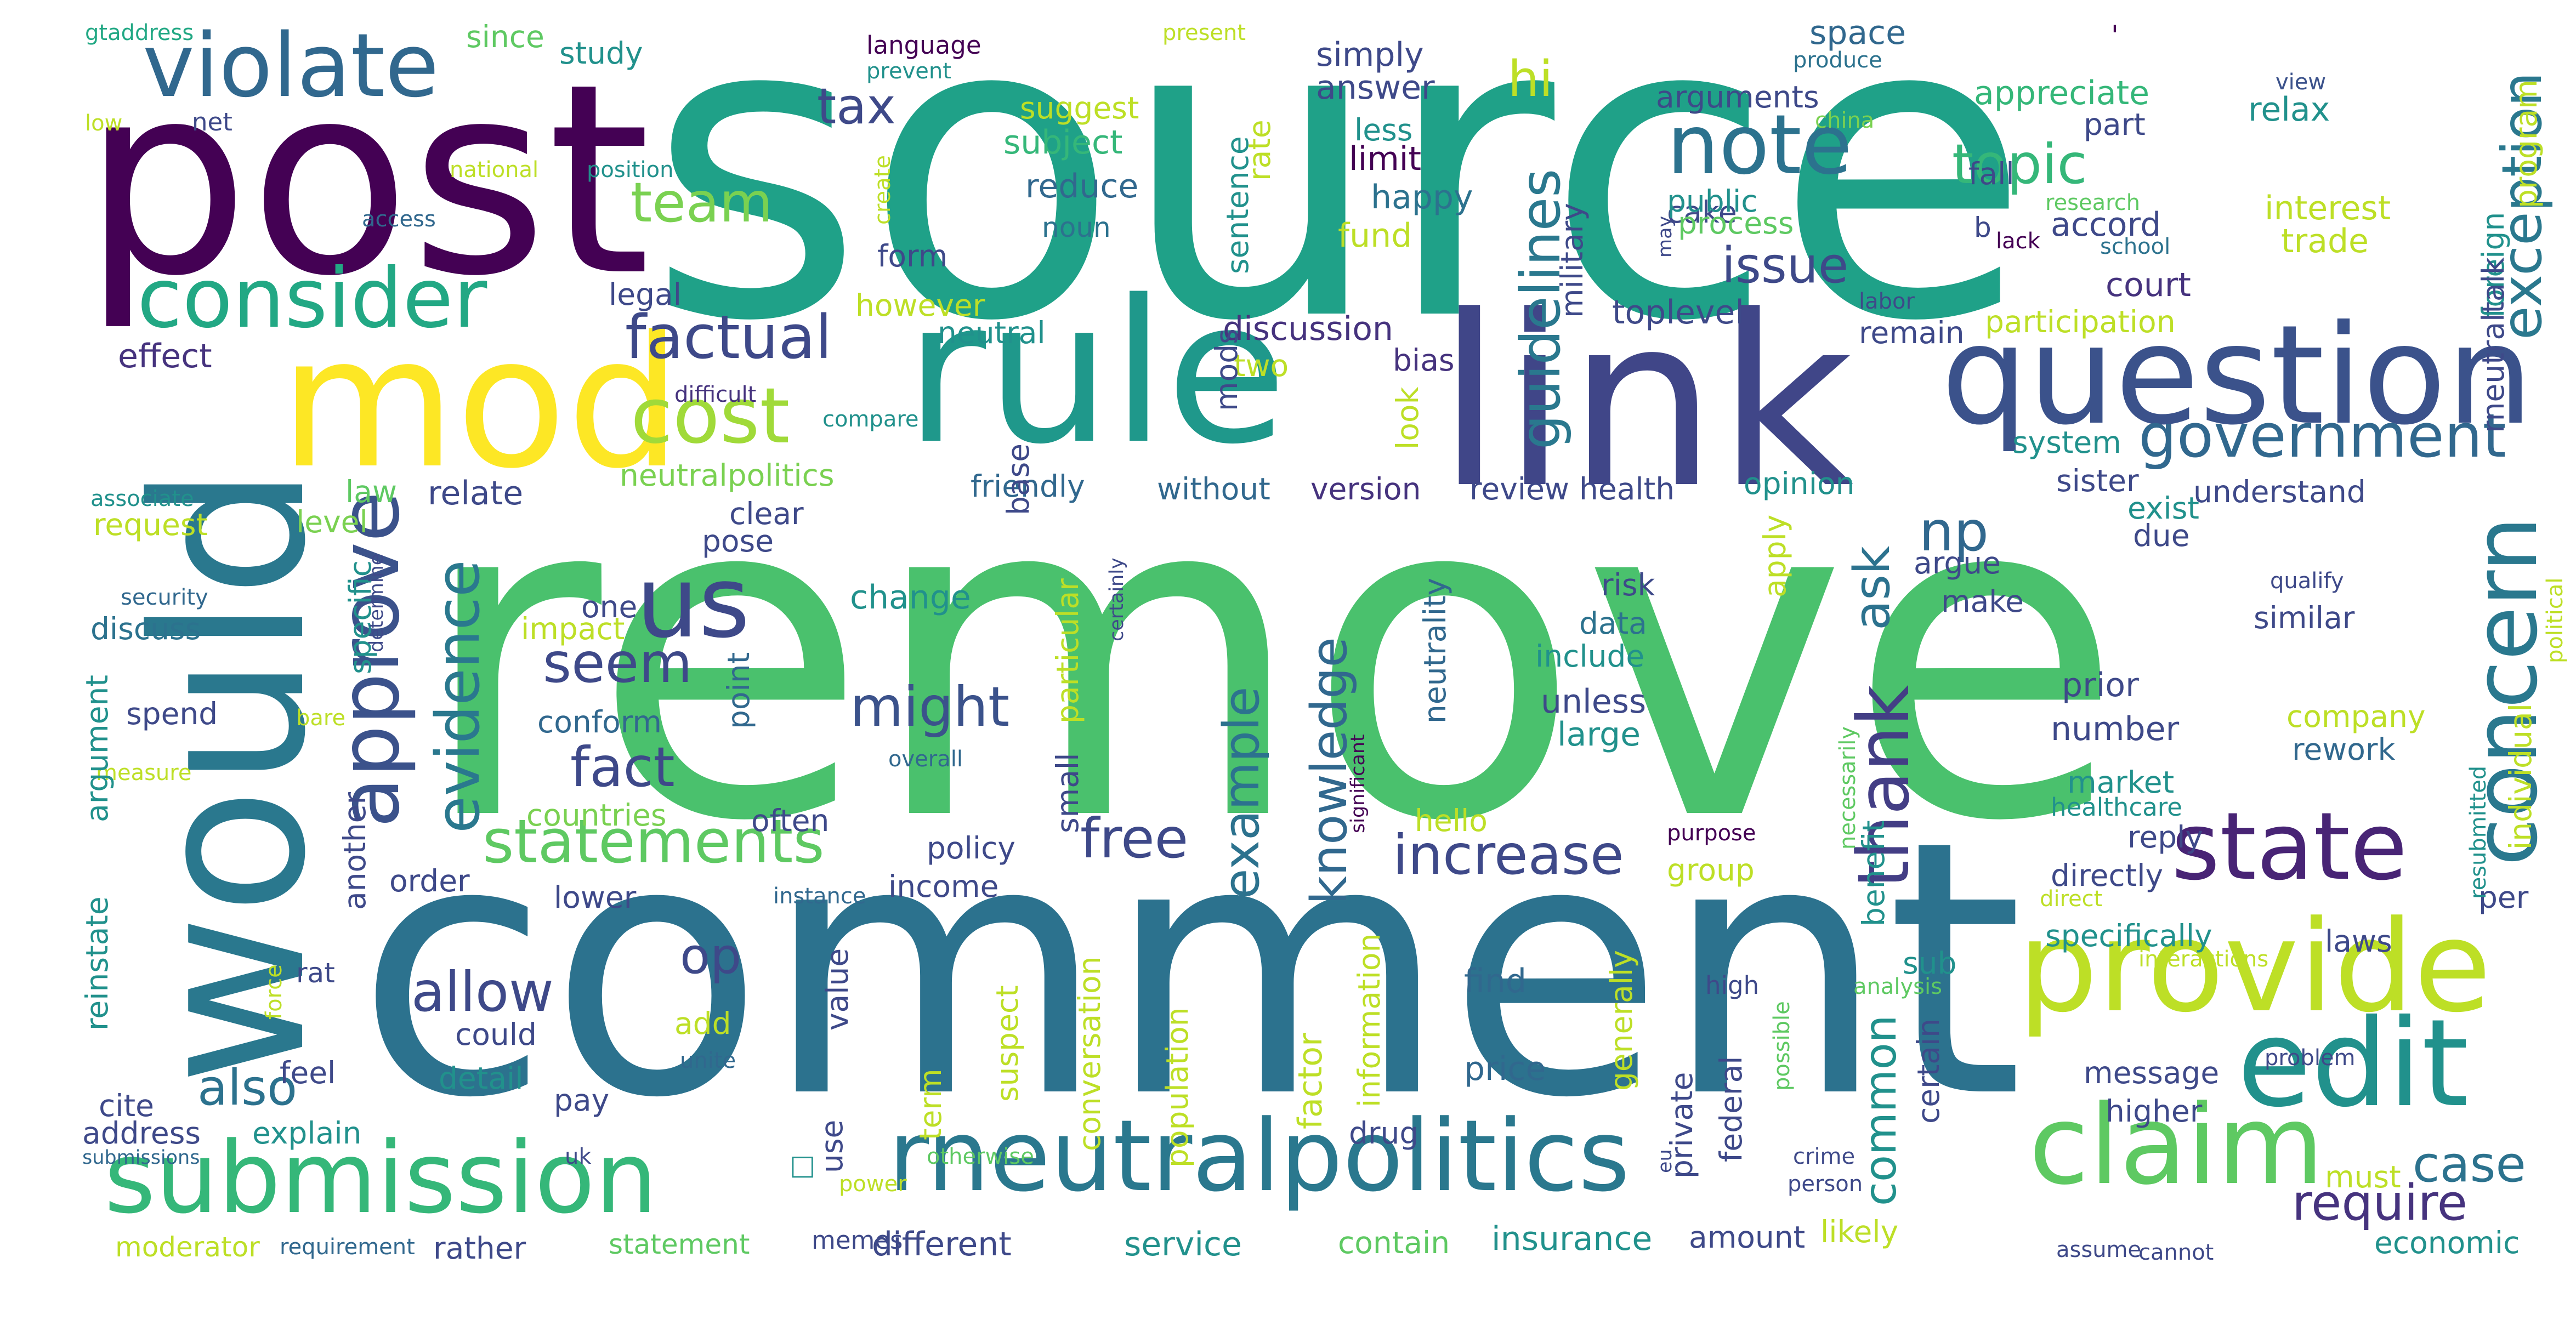  I want to click on word-law: law, so click(371, 492).